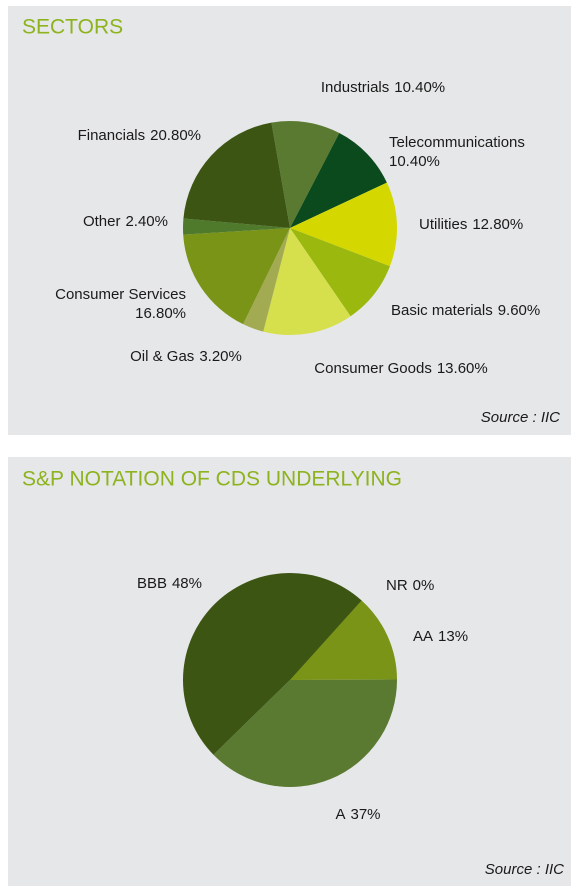 The image size is (571, 889). I want to click on slice-label: Industrials 10.40%, so click(383, 87).